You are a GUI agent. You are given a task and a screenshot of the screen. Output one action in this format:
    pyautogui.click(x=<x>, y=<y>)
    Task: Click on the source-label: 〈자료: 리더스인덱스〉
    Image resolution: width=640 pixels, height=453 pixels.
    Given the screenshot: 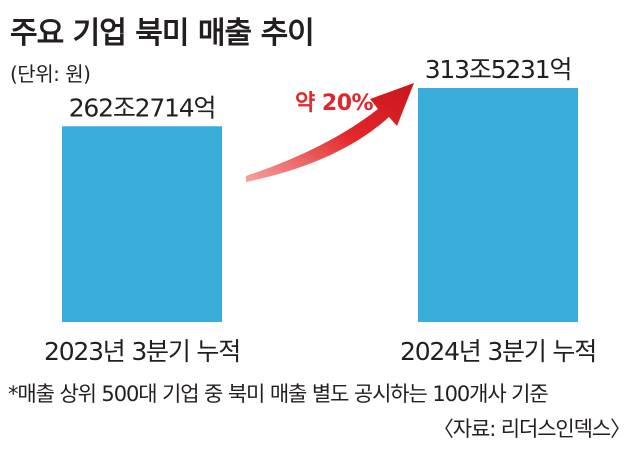 What is the action you would take?
    pyautogui.click(x=531, y=429)
    